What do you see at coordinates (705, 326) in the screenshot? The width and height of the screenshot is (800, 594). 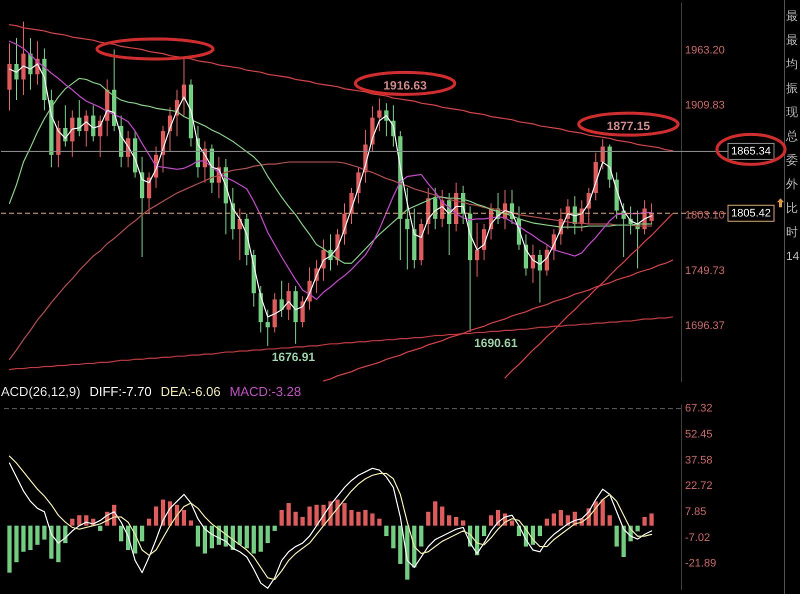 I see `y-tick-label: 1696.37` at bounding box center [705, 326].